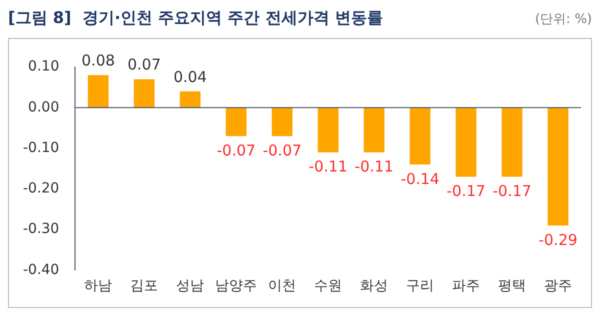 The image size is (600, 321). I want to click on x-tick-label: 수원, so click(328, 286).